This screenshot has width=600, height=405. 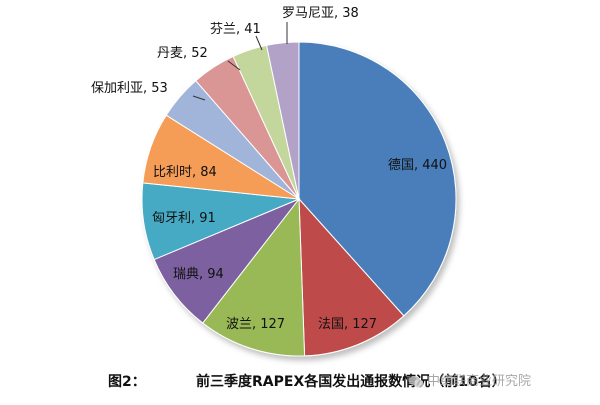 I want to click on slice-label-10: 罗马尼亚, 38, so click(x=320, y=13).